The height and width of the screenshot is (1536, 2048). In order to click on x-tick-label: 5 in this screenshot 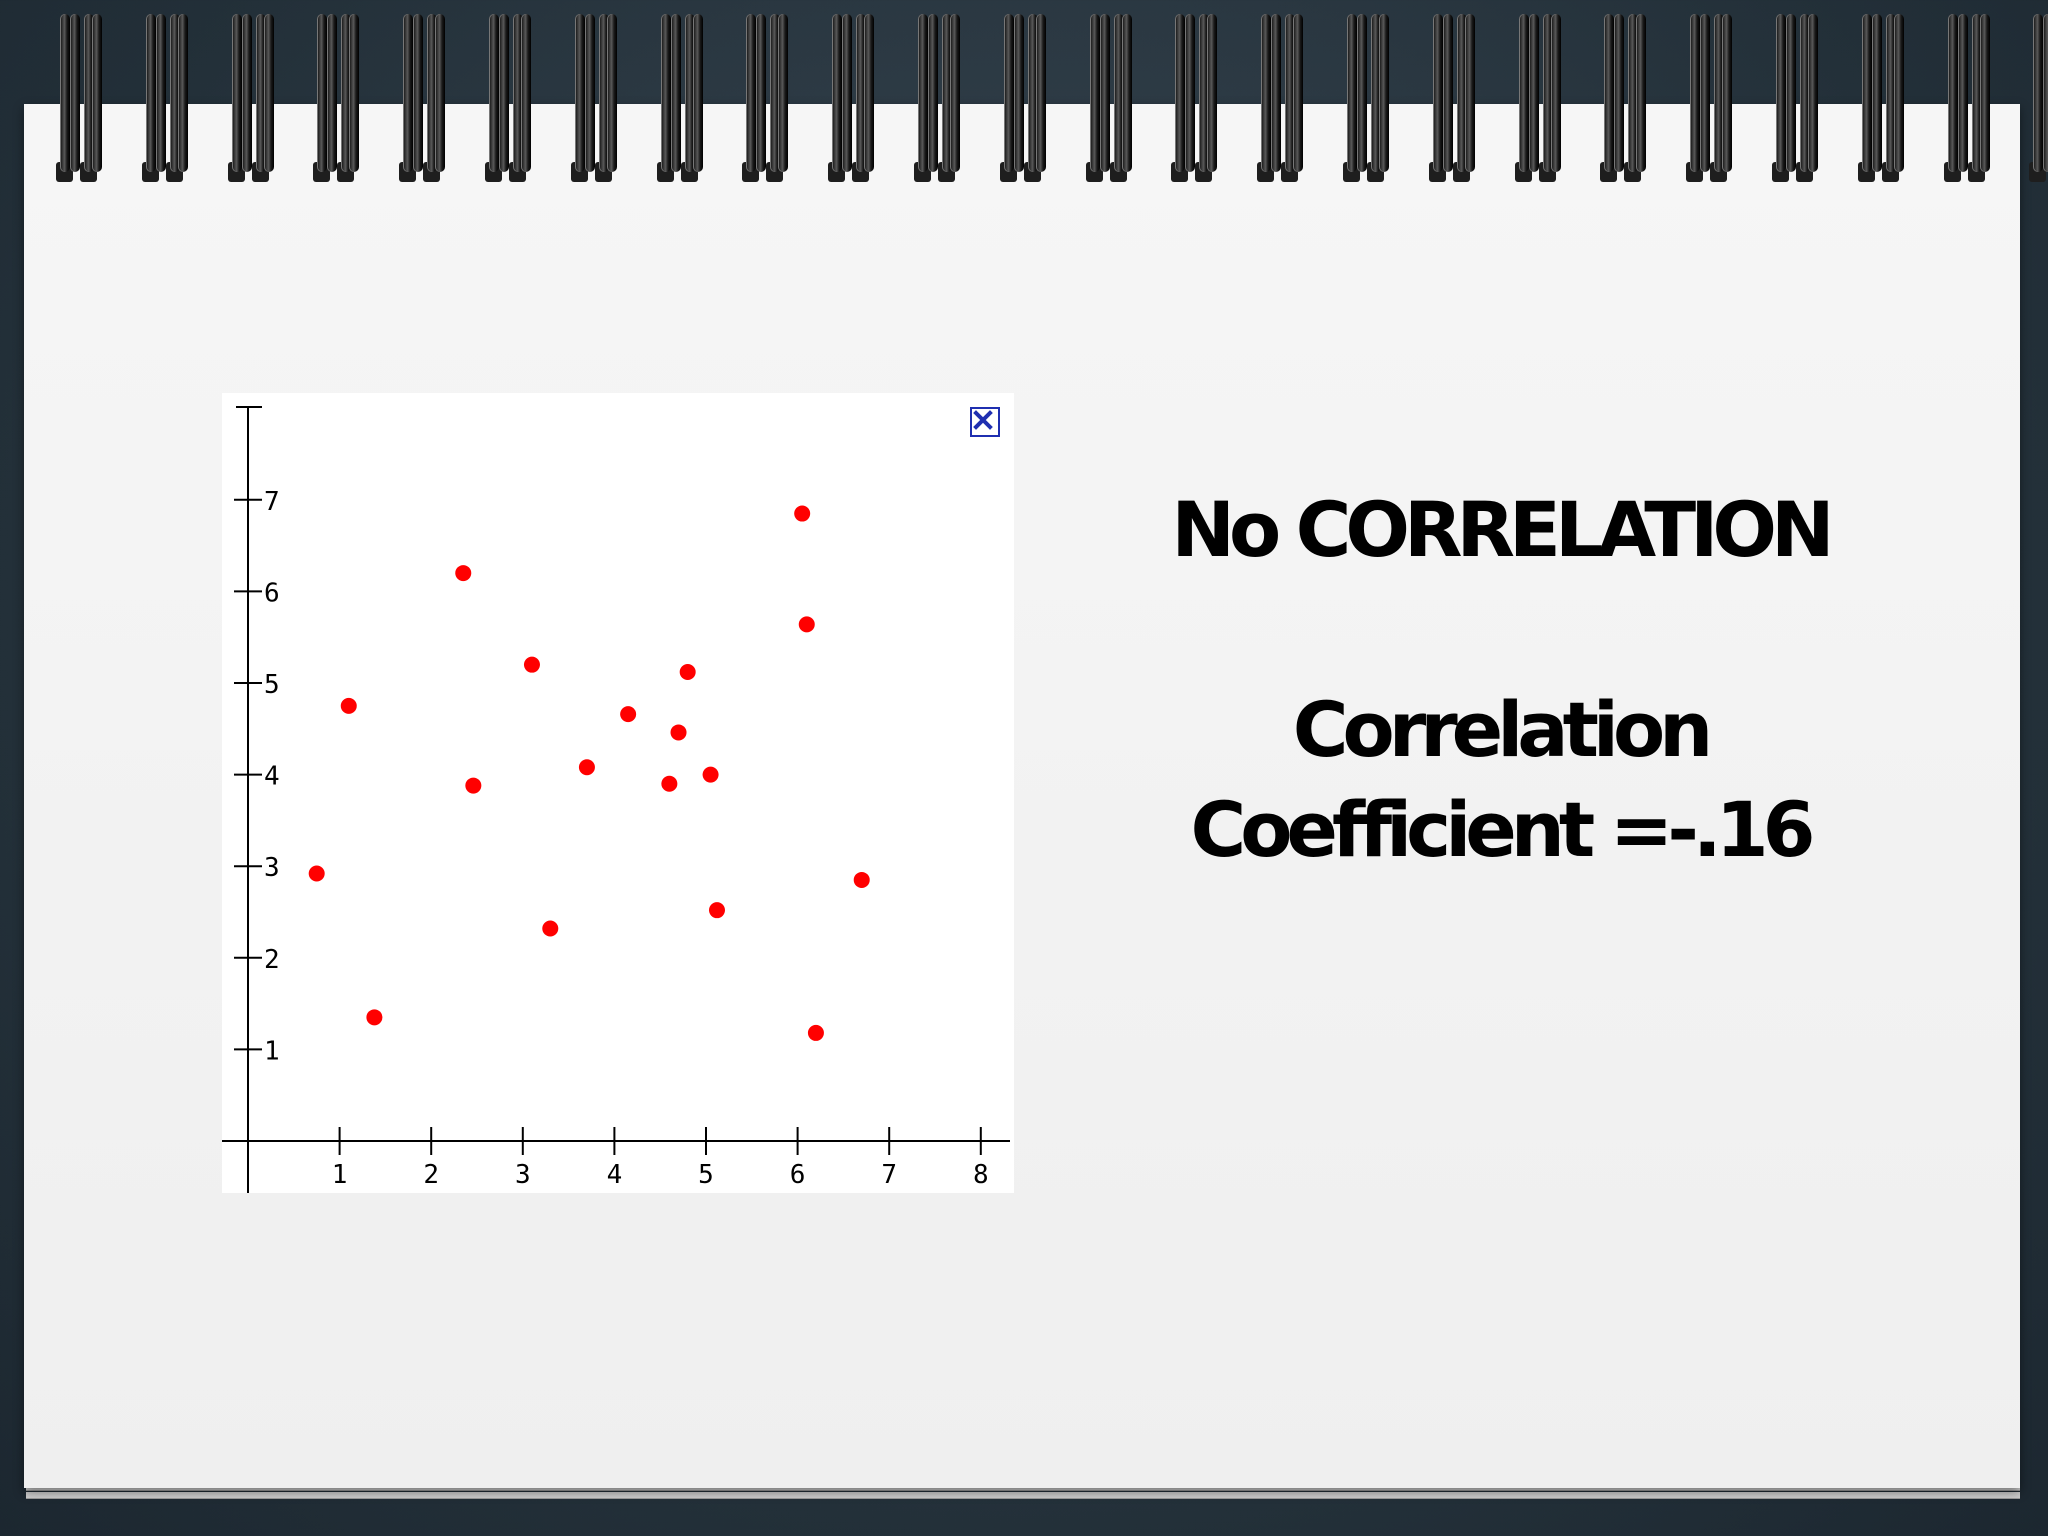, I will do `click(706, 1175)`.